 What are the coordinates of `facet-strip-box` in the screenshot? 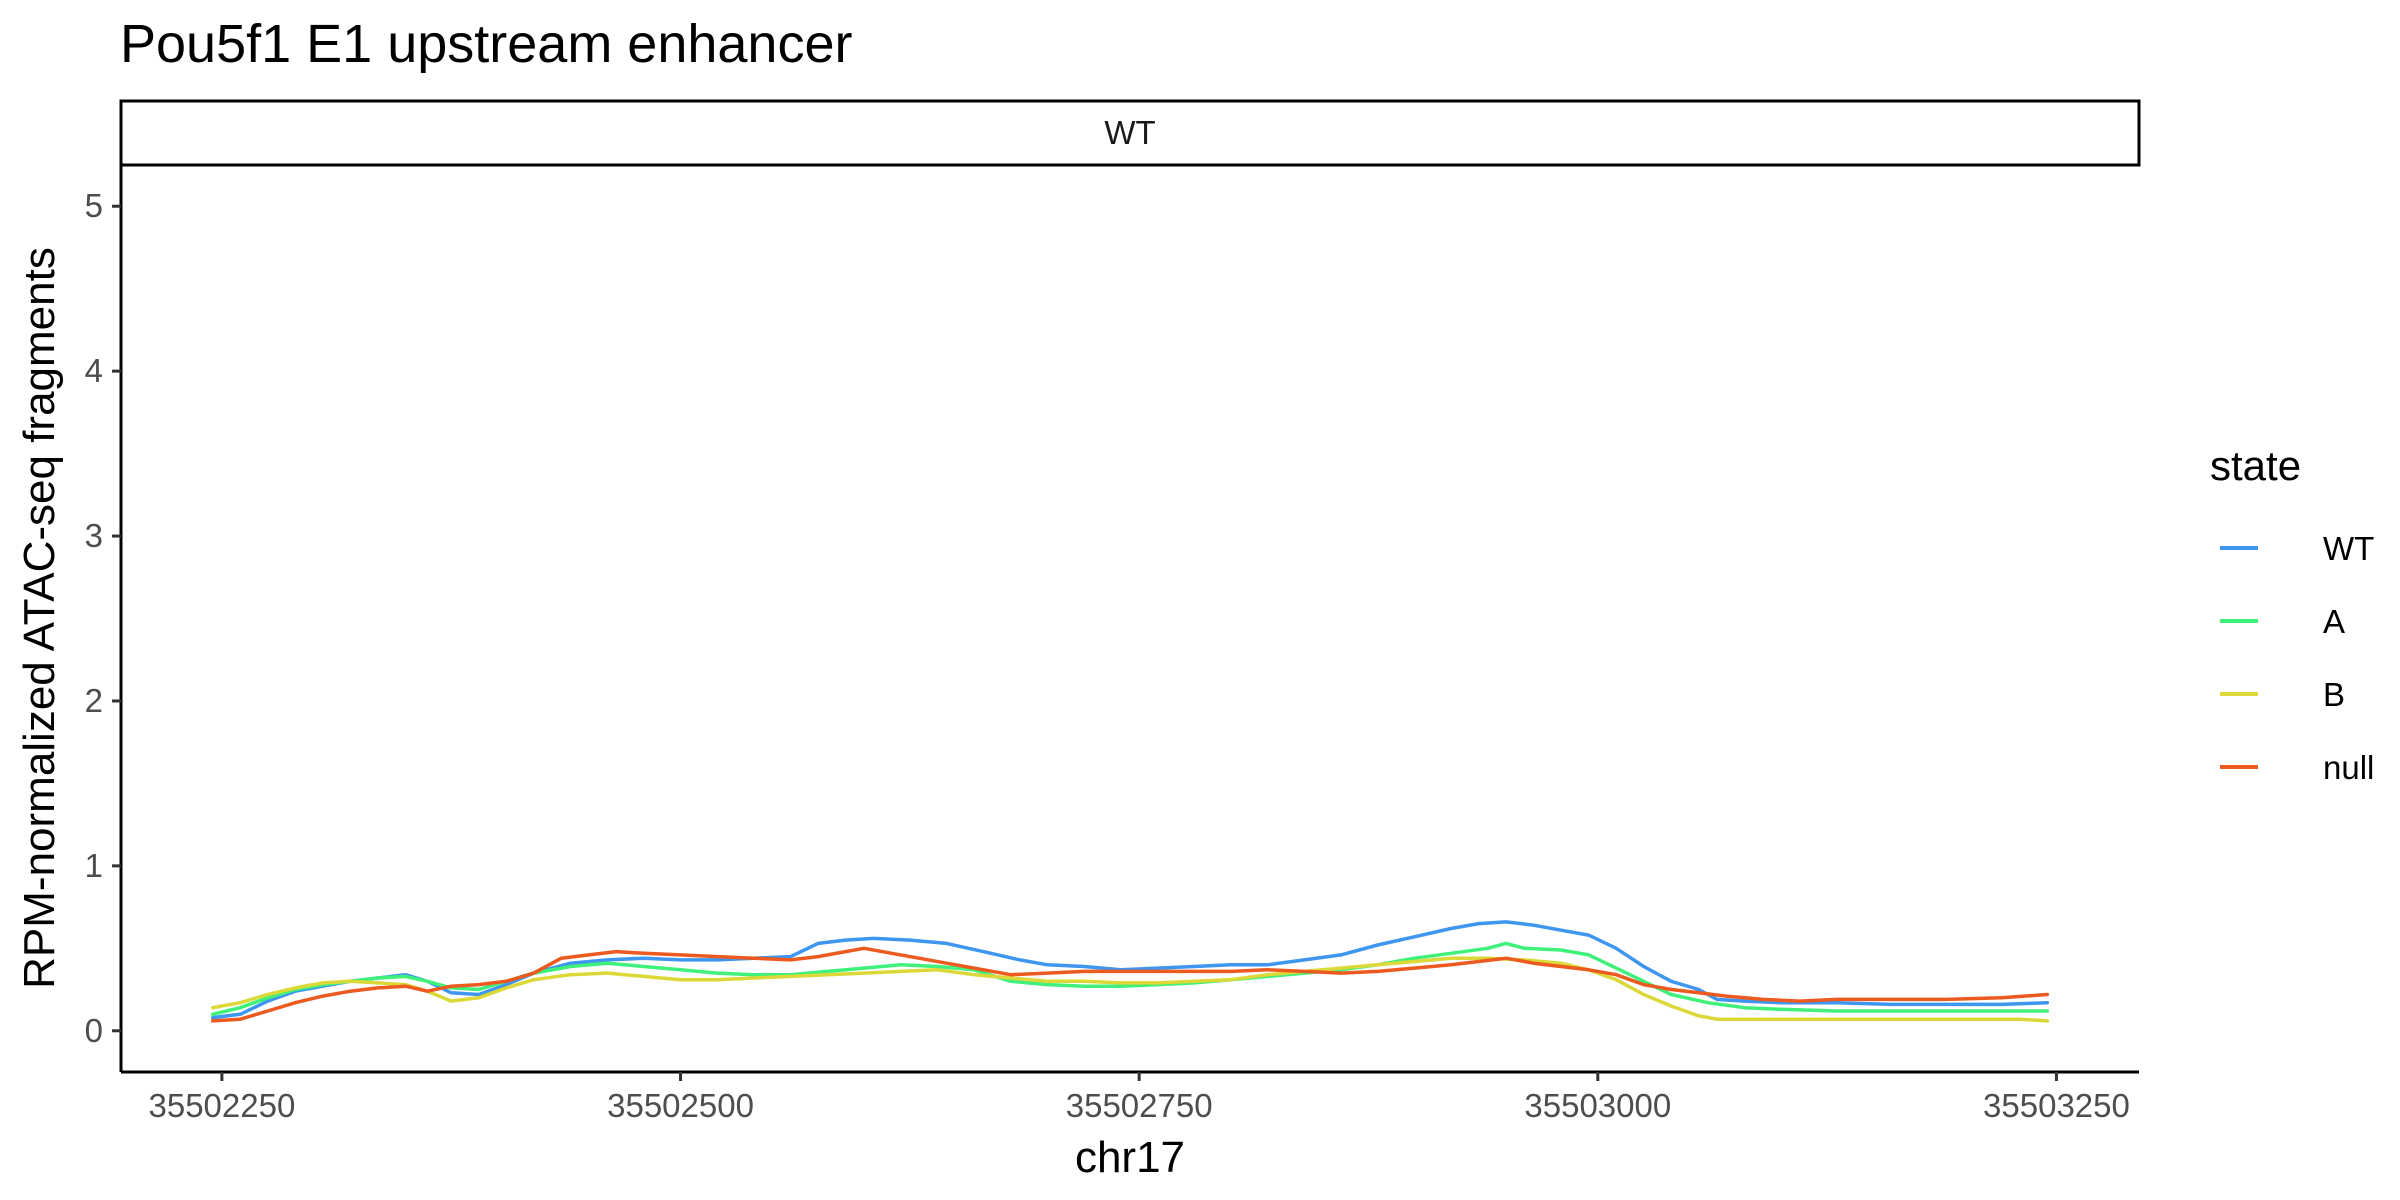 It's located at (1130, 133).